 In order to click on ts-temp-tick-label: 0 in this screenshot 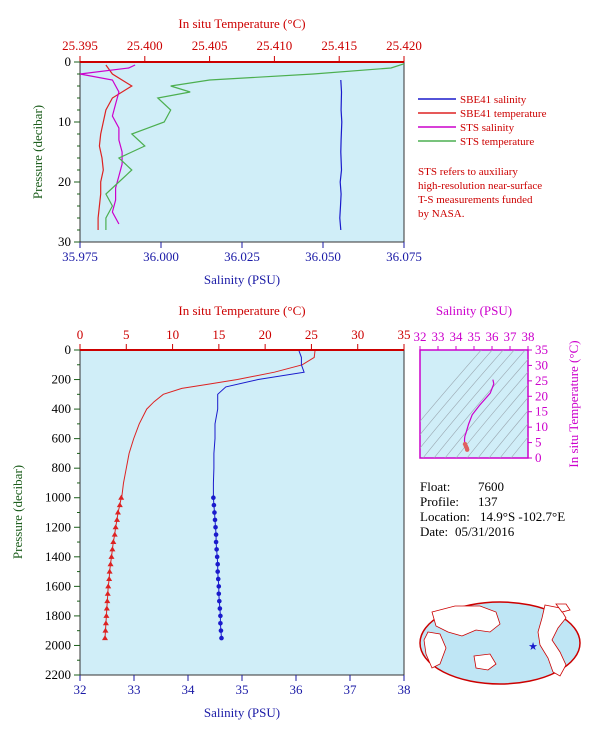, I will do `click(538, 457)`.